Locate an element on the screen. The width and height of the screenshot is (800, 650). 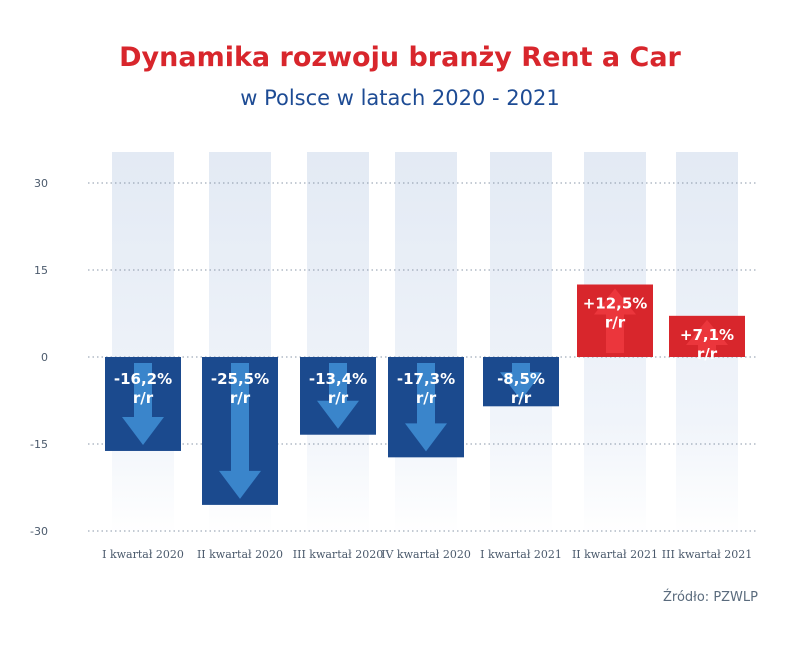
y-tick-label: 30 is located at coordinates (41, 183).